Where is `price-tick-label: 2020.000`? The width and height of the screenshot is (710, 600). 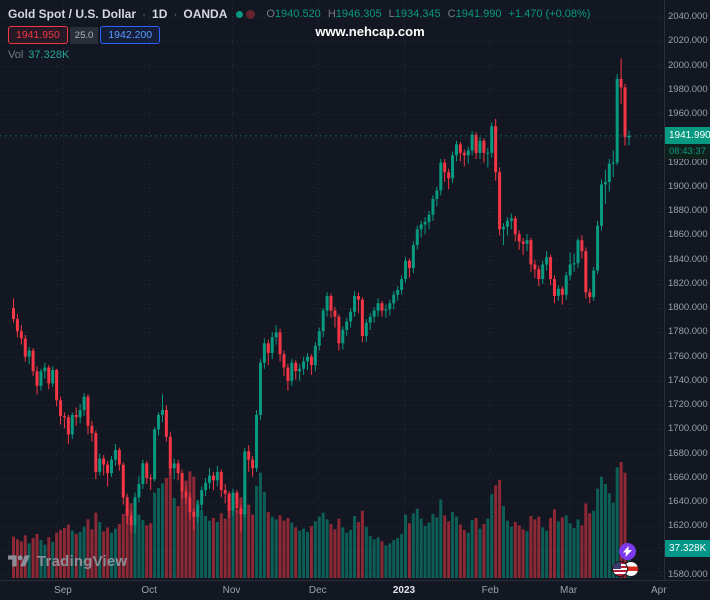 price-tick-label: 2020.000 is located at coordinates (688, 41).